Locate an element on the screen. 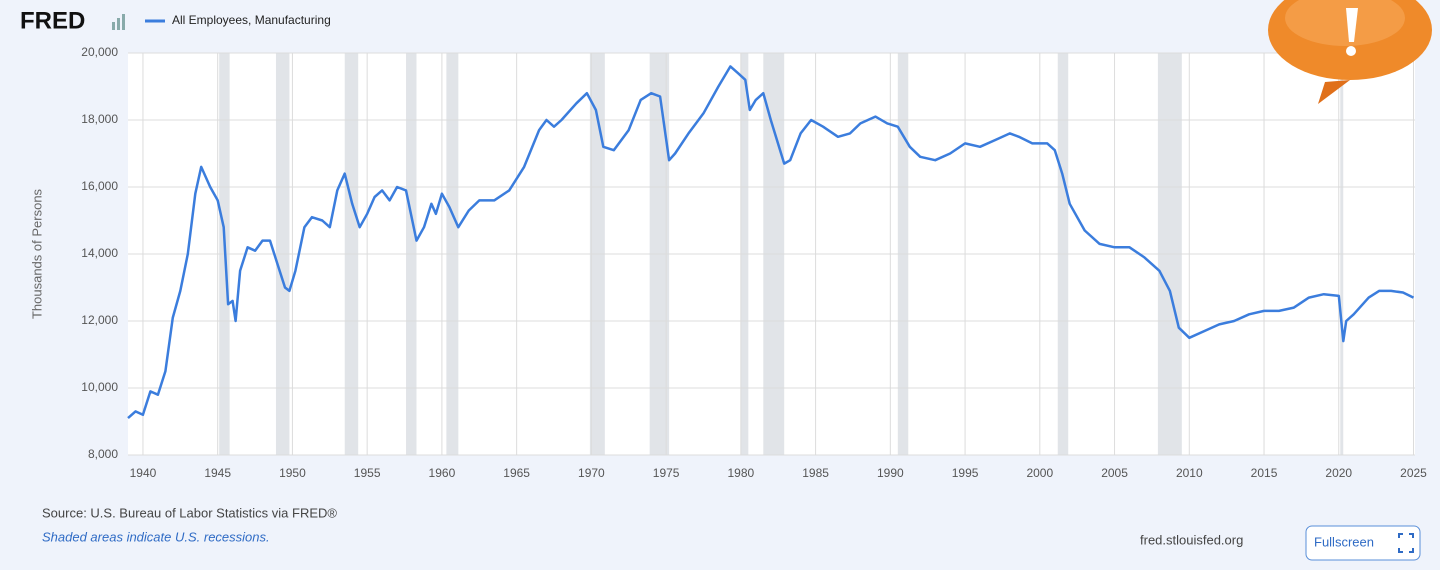  logo: FRED is located at coordinates (52, 20).